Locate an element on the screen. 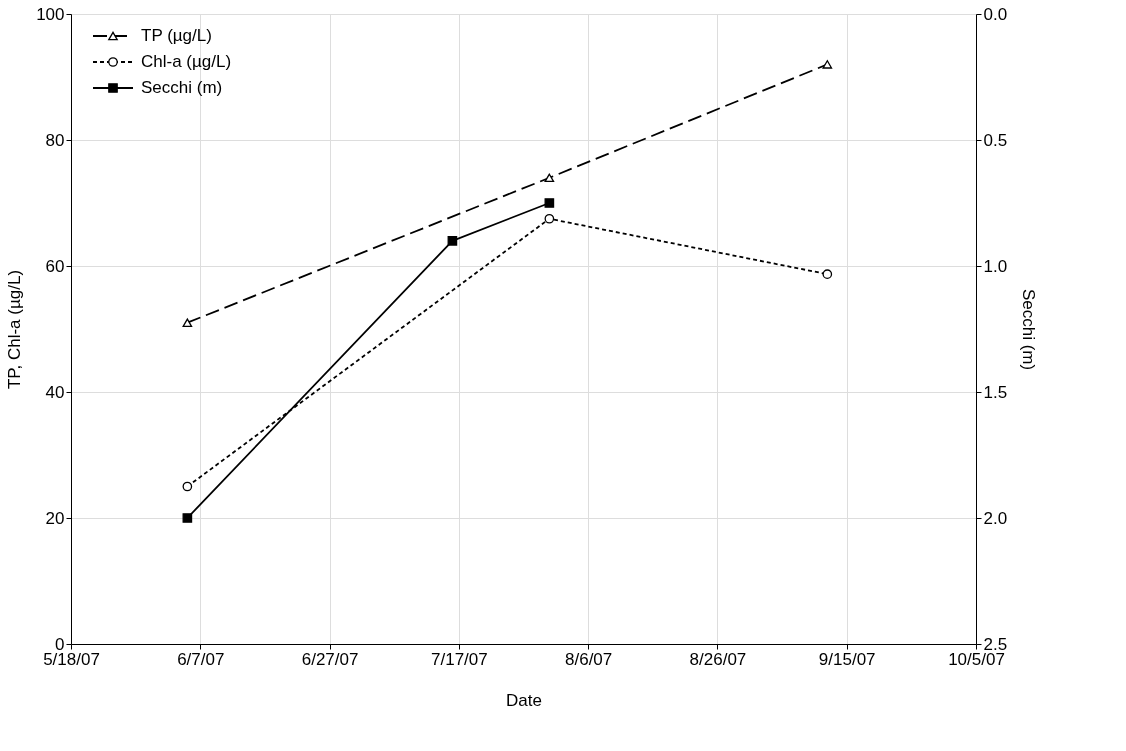 The image size is (1126, 751). y2-tick-label: 0.5 is located at coordinates (995, 140).